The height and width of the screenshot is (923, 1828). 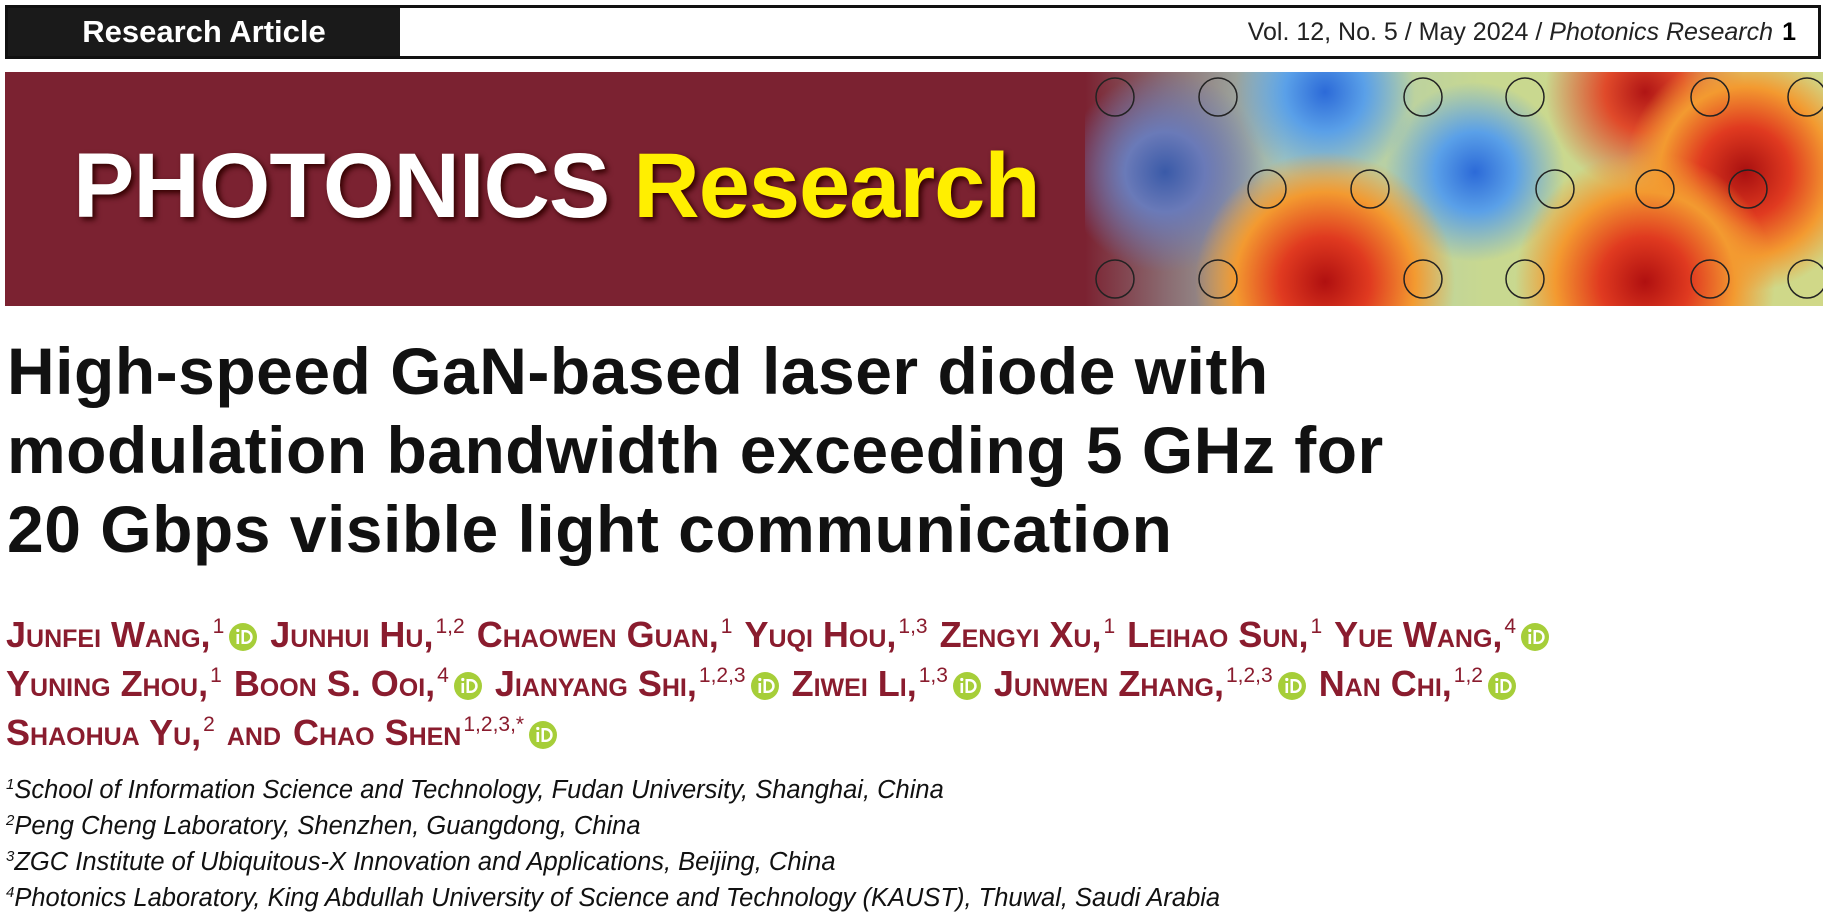 I want to click on author-name: Junwen Zhang,, so click(x=1108, y=683).